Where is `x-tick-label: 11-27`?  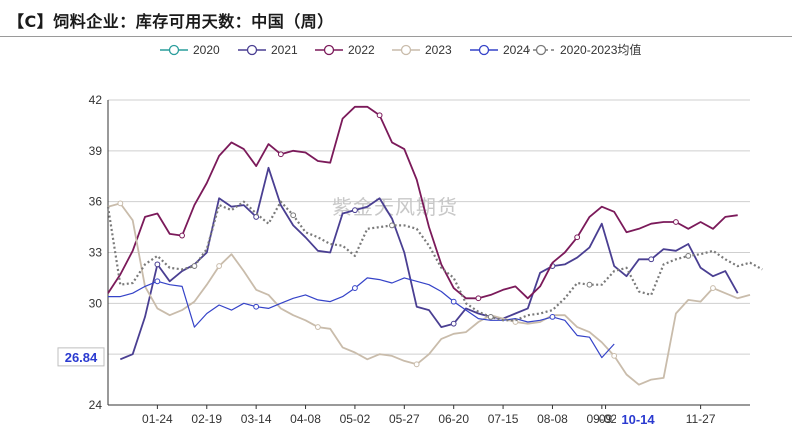 x-tick-label: 11-27 is located at coordinates (701, 419).